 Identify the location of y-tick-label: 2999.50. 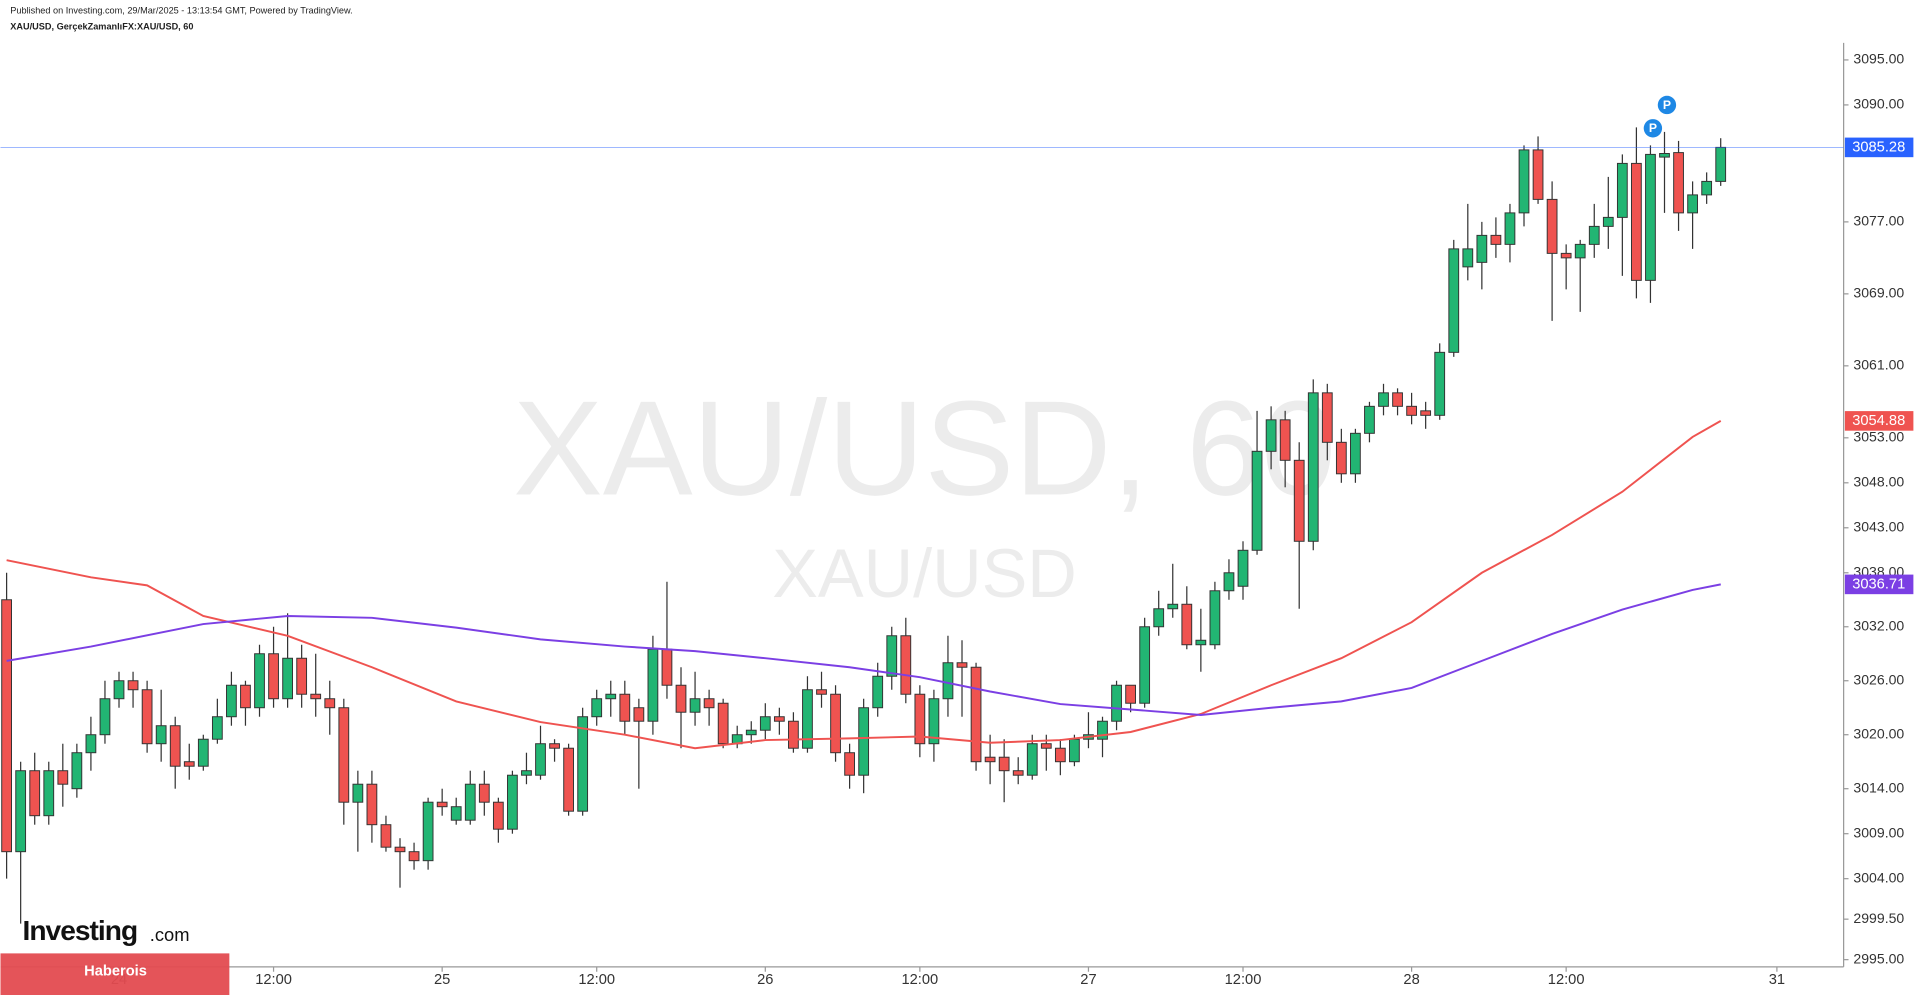
(1878, 918).